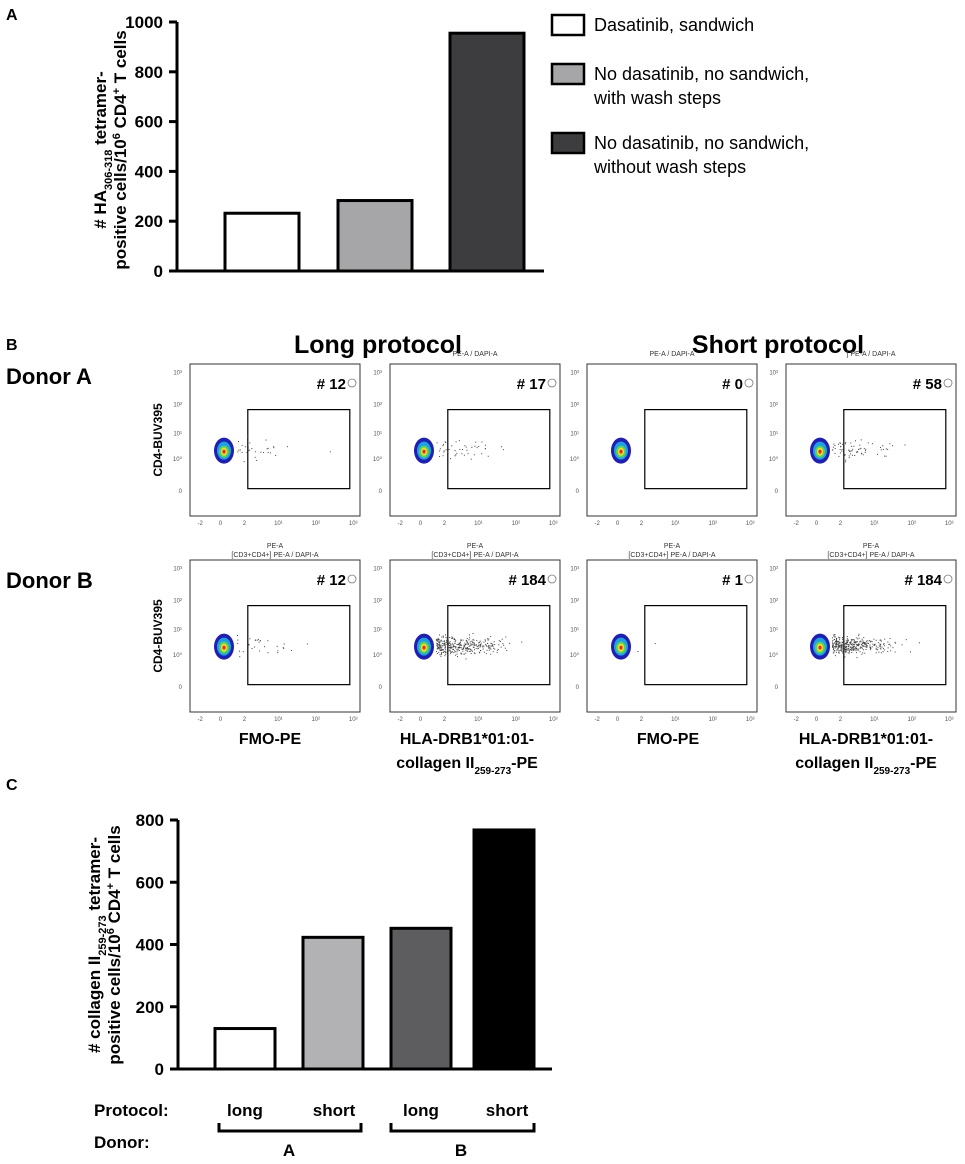 The height and width of the screenshot is (1164, 965). Describe the element at coordinates (270, 739) in the screenshot. I see `stain-label-col1: FMO-PE` at that location.